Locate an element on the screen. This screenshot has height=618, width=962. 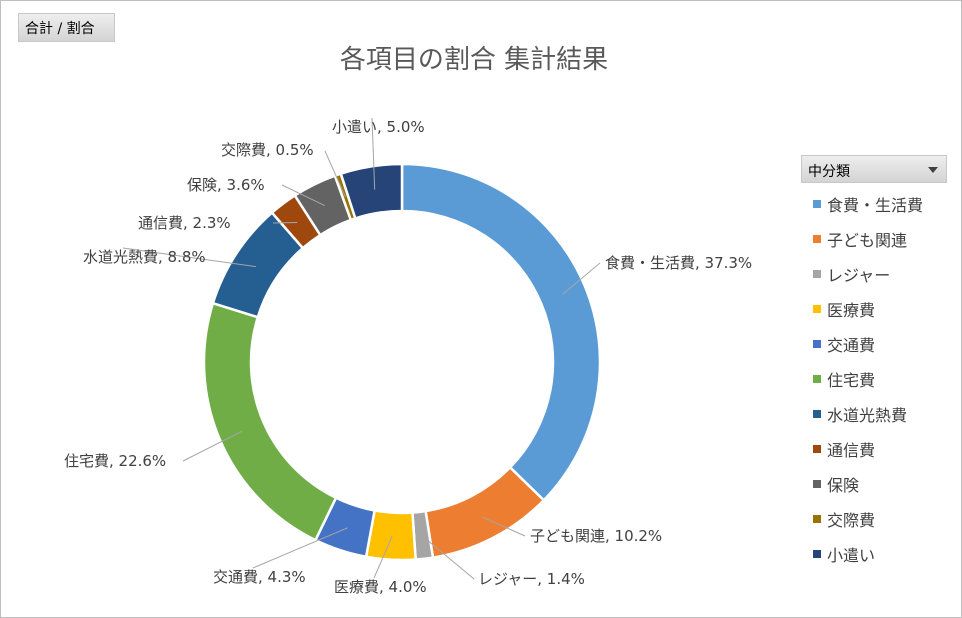
legend-label: 住宅費 is located at coordinates (851, 380).